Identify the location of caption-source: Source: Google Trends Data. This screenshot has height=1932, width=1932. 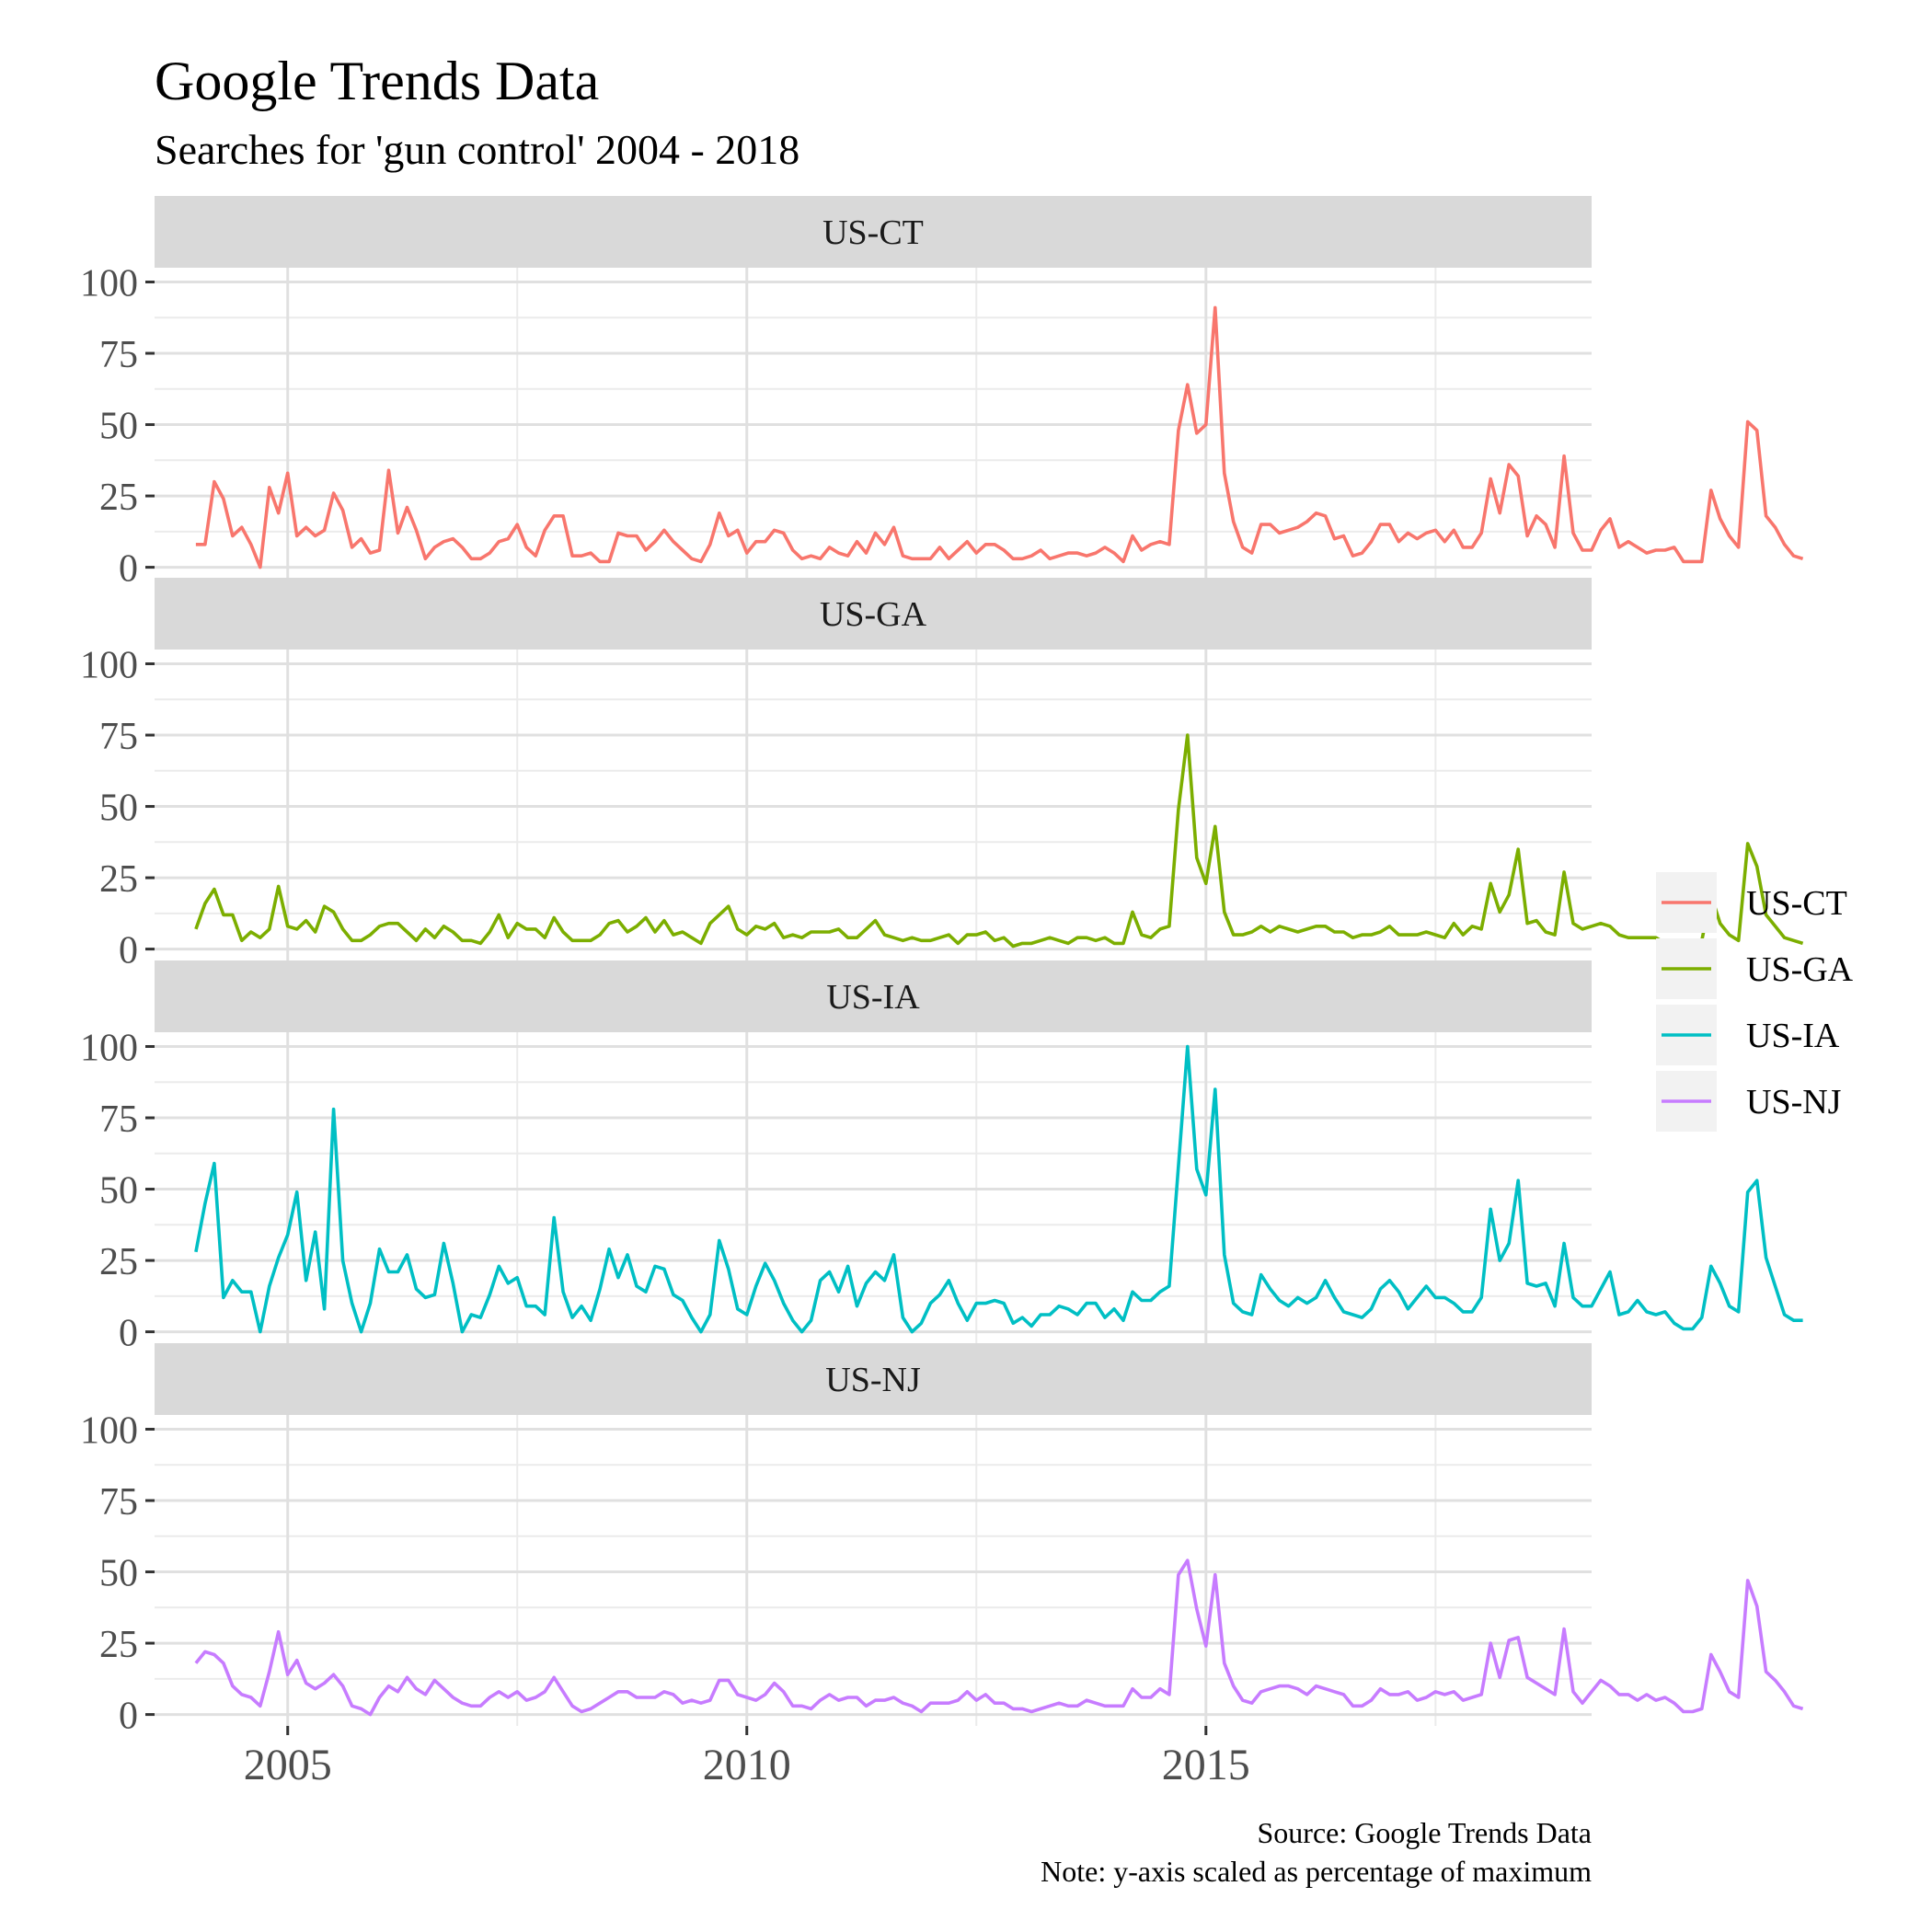
(1424, 1832).